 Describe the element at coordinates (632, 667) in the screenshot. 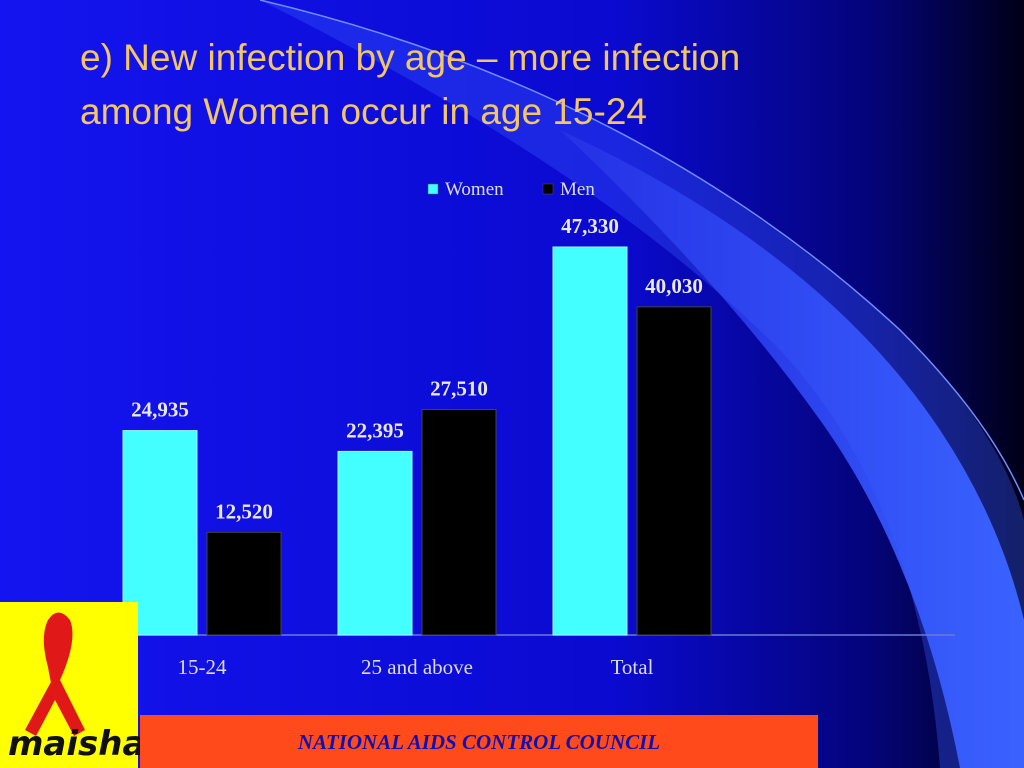

I see `x-tick-label: Total` at that location.